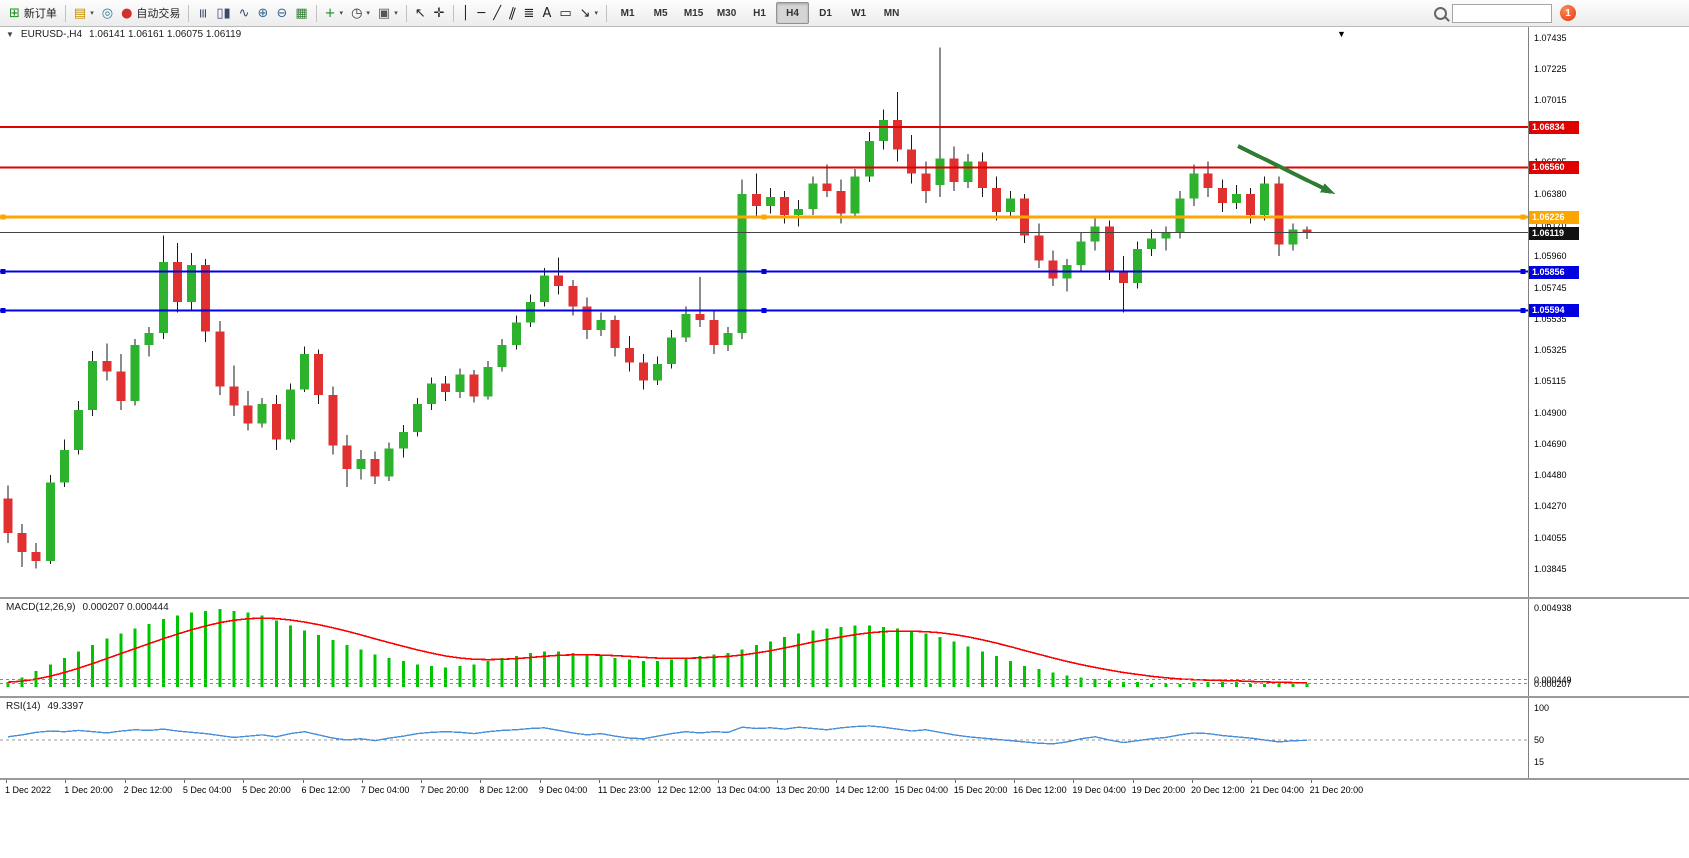 The height and width of the screenshot is (858, 1689). Describe the element at coordinates (466, 13) in the screenshot. I see `vertical-line-button: │` at that location.